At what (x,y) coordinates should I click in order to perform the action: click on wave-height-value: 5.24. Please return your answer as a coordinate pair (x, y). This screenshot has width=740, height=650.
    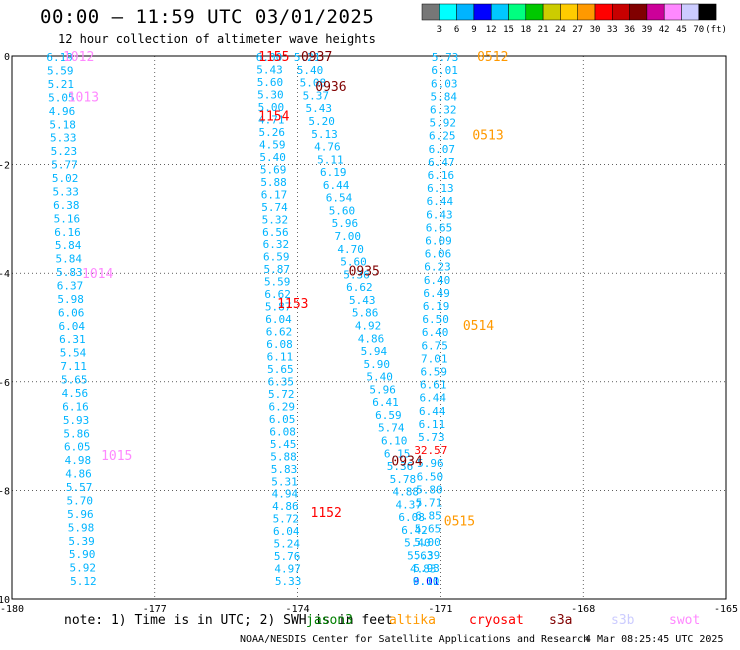
    Looking at the image, I should click on (286, 544).